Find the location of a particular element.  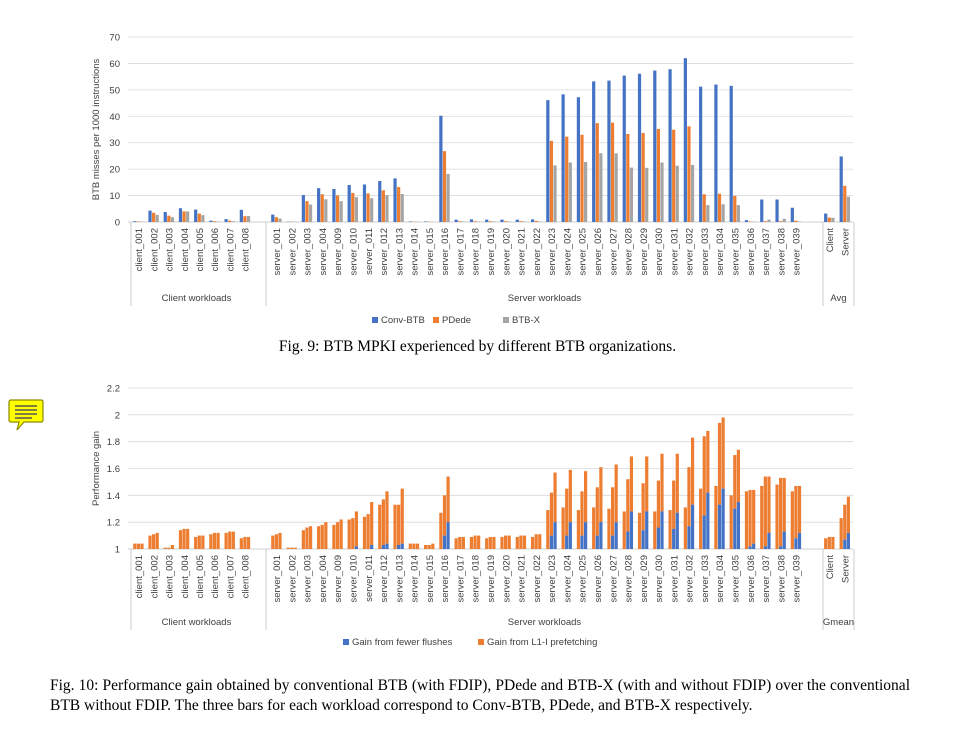

x-tick-label: Client is located at coordinates (830, 567).